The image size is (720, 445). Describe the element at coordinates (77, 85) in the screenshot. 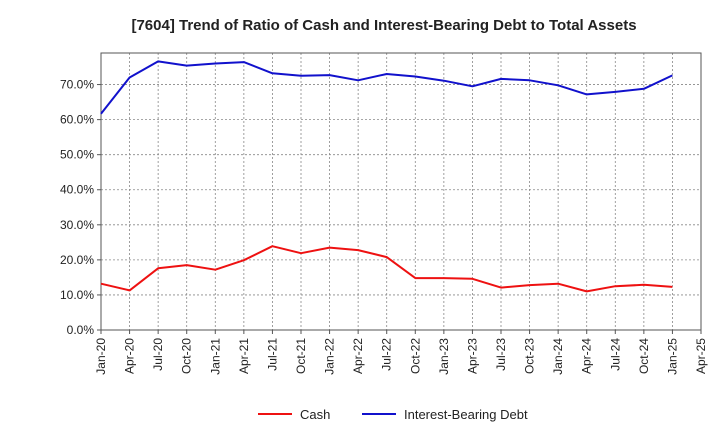

I see `y-tick-label: 70.0%` at that location.